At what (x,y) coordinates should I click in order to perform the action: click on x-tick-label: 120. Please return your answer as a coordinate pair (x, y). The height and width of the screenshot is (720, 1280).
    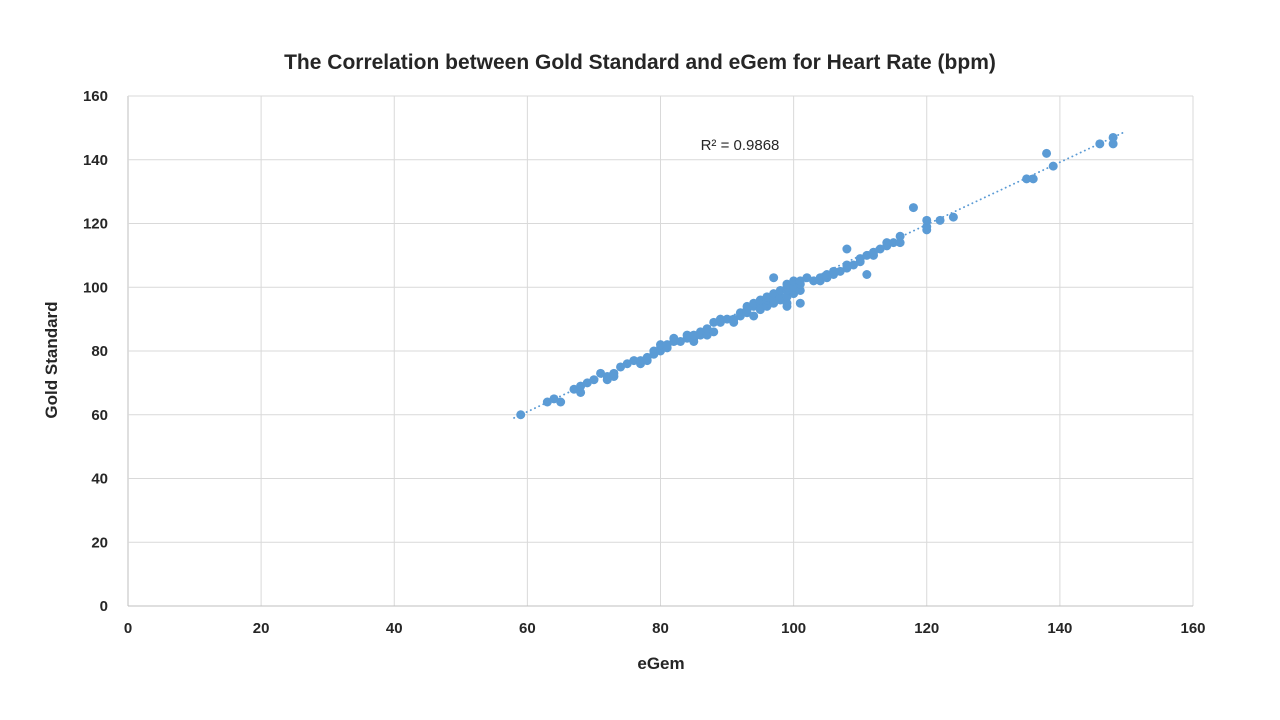
    Looking at the image, I should click on (926, 628).